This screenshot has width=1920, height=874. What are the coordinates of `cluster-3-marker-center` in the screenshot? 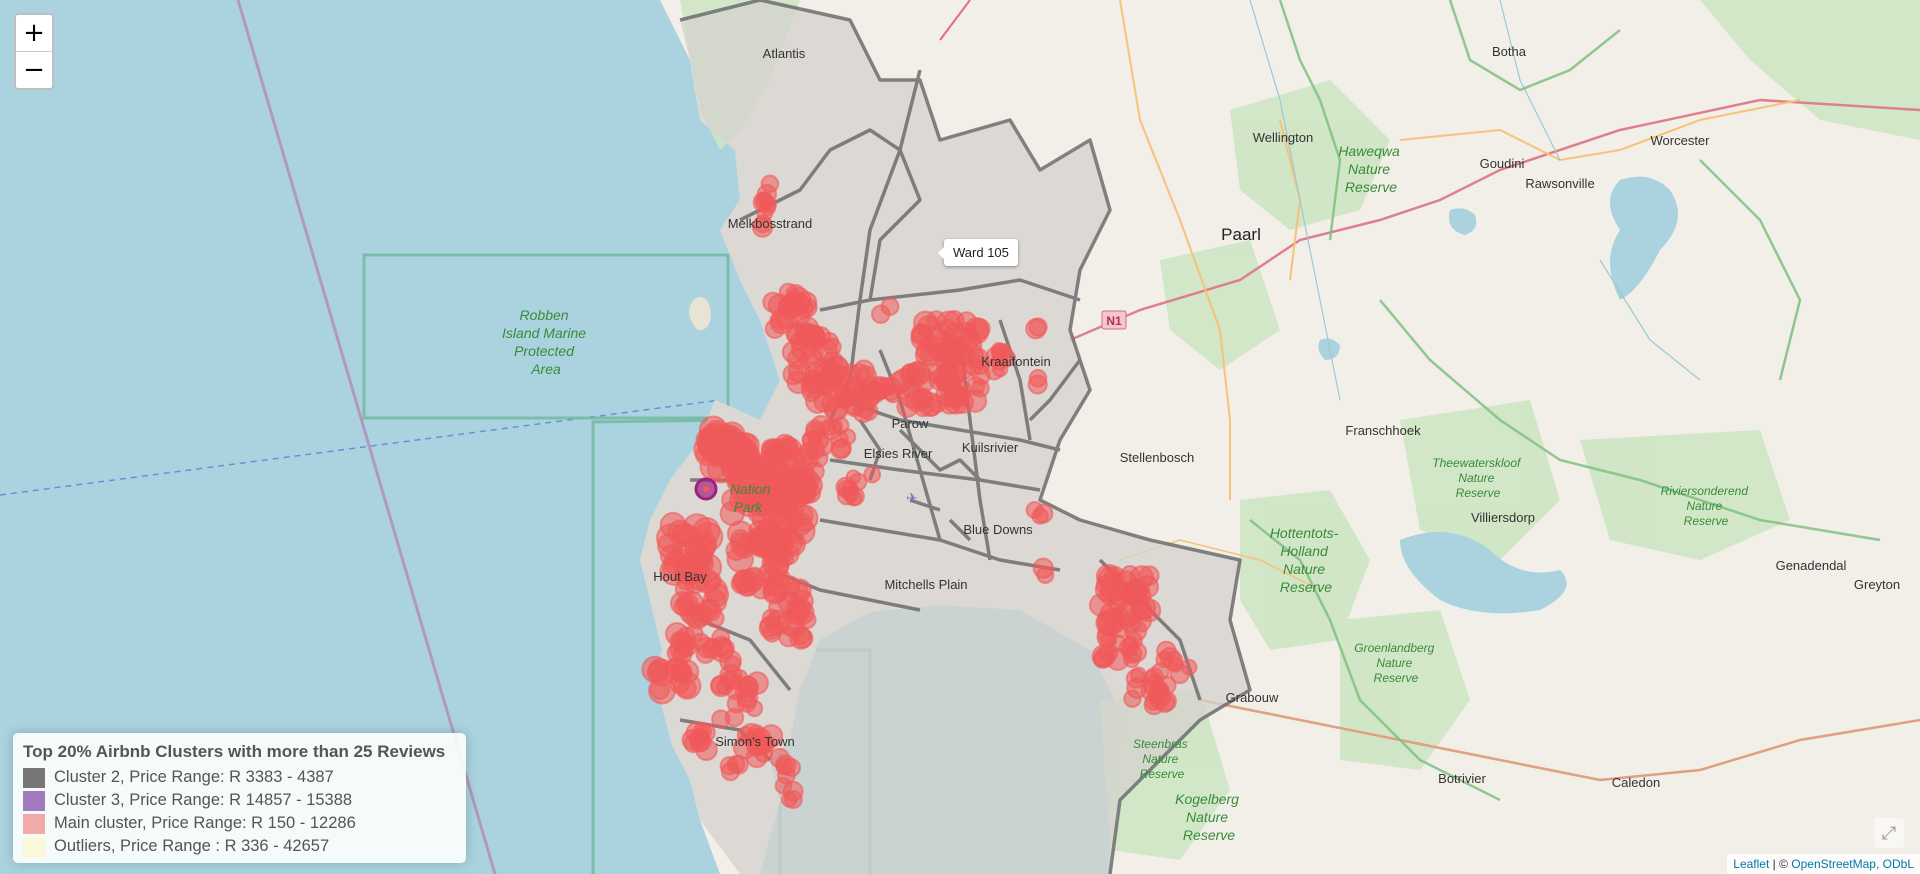 It's located at (706, 489).